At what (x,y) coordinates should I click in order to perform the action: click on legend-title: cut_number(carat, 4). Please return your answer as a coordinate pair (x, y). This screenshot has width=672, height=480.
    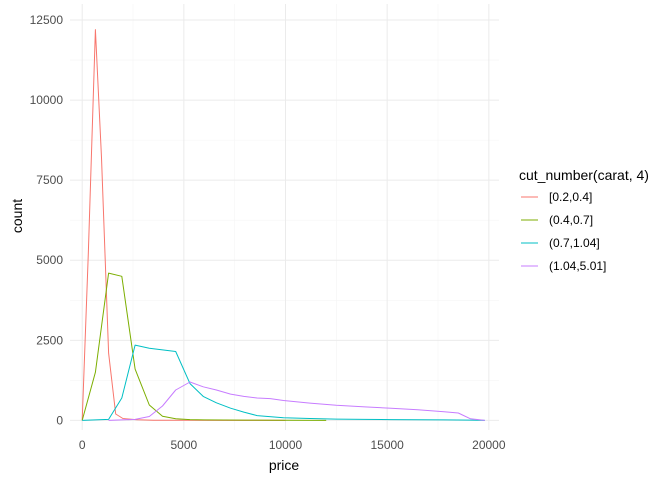
    Looking at the image, I should click on (584, 175).